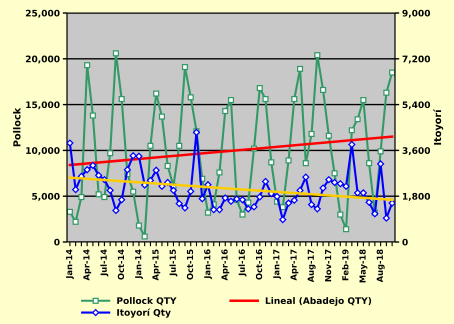 Image resolution: width=454 pixels, height=324 pixels. I want to click on x-tick-label: Nov-17, so click(328, 266).